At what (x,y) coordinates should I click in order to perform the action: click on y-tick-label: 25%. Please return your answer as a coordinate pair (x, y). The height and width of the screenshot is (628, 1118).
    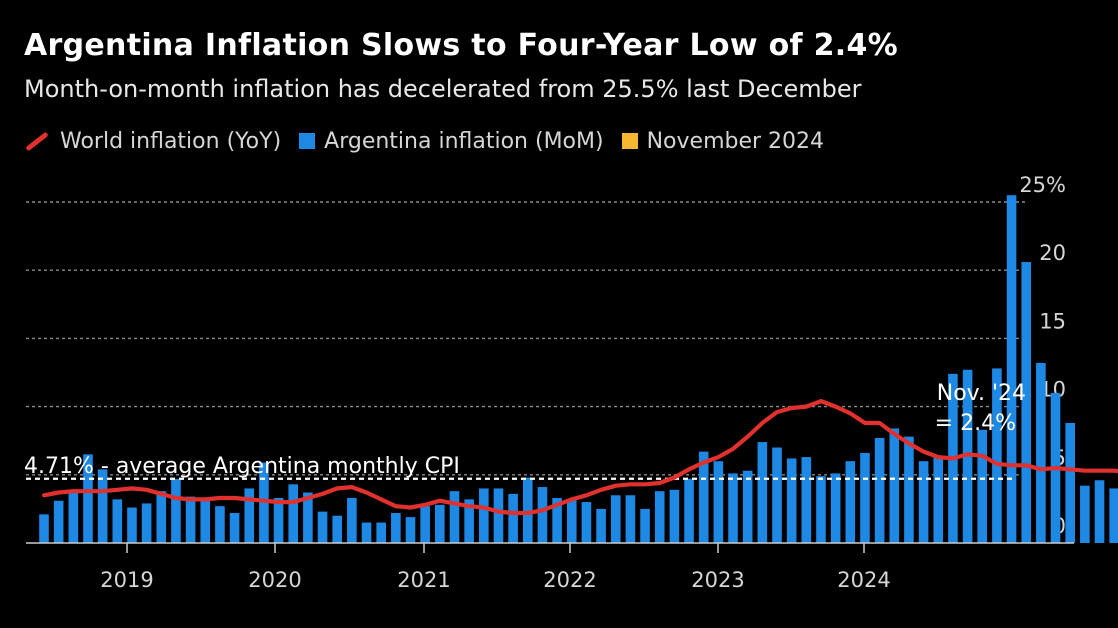
    Looking at the image, I should click on (1042, 185).